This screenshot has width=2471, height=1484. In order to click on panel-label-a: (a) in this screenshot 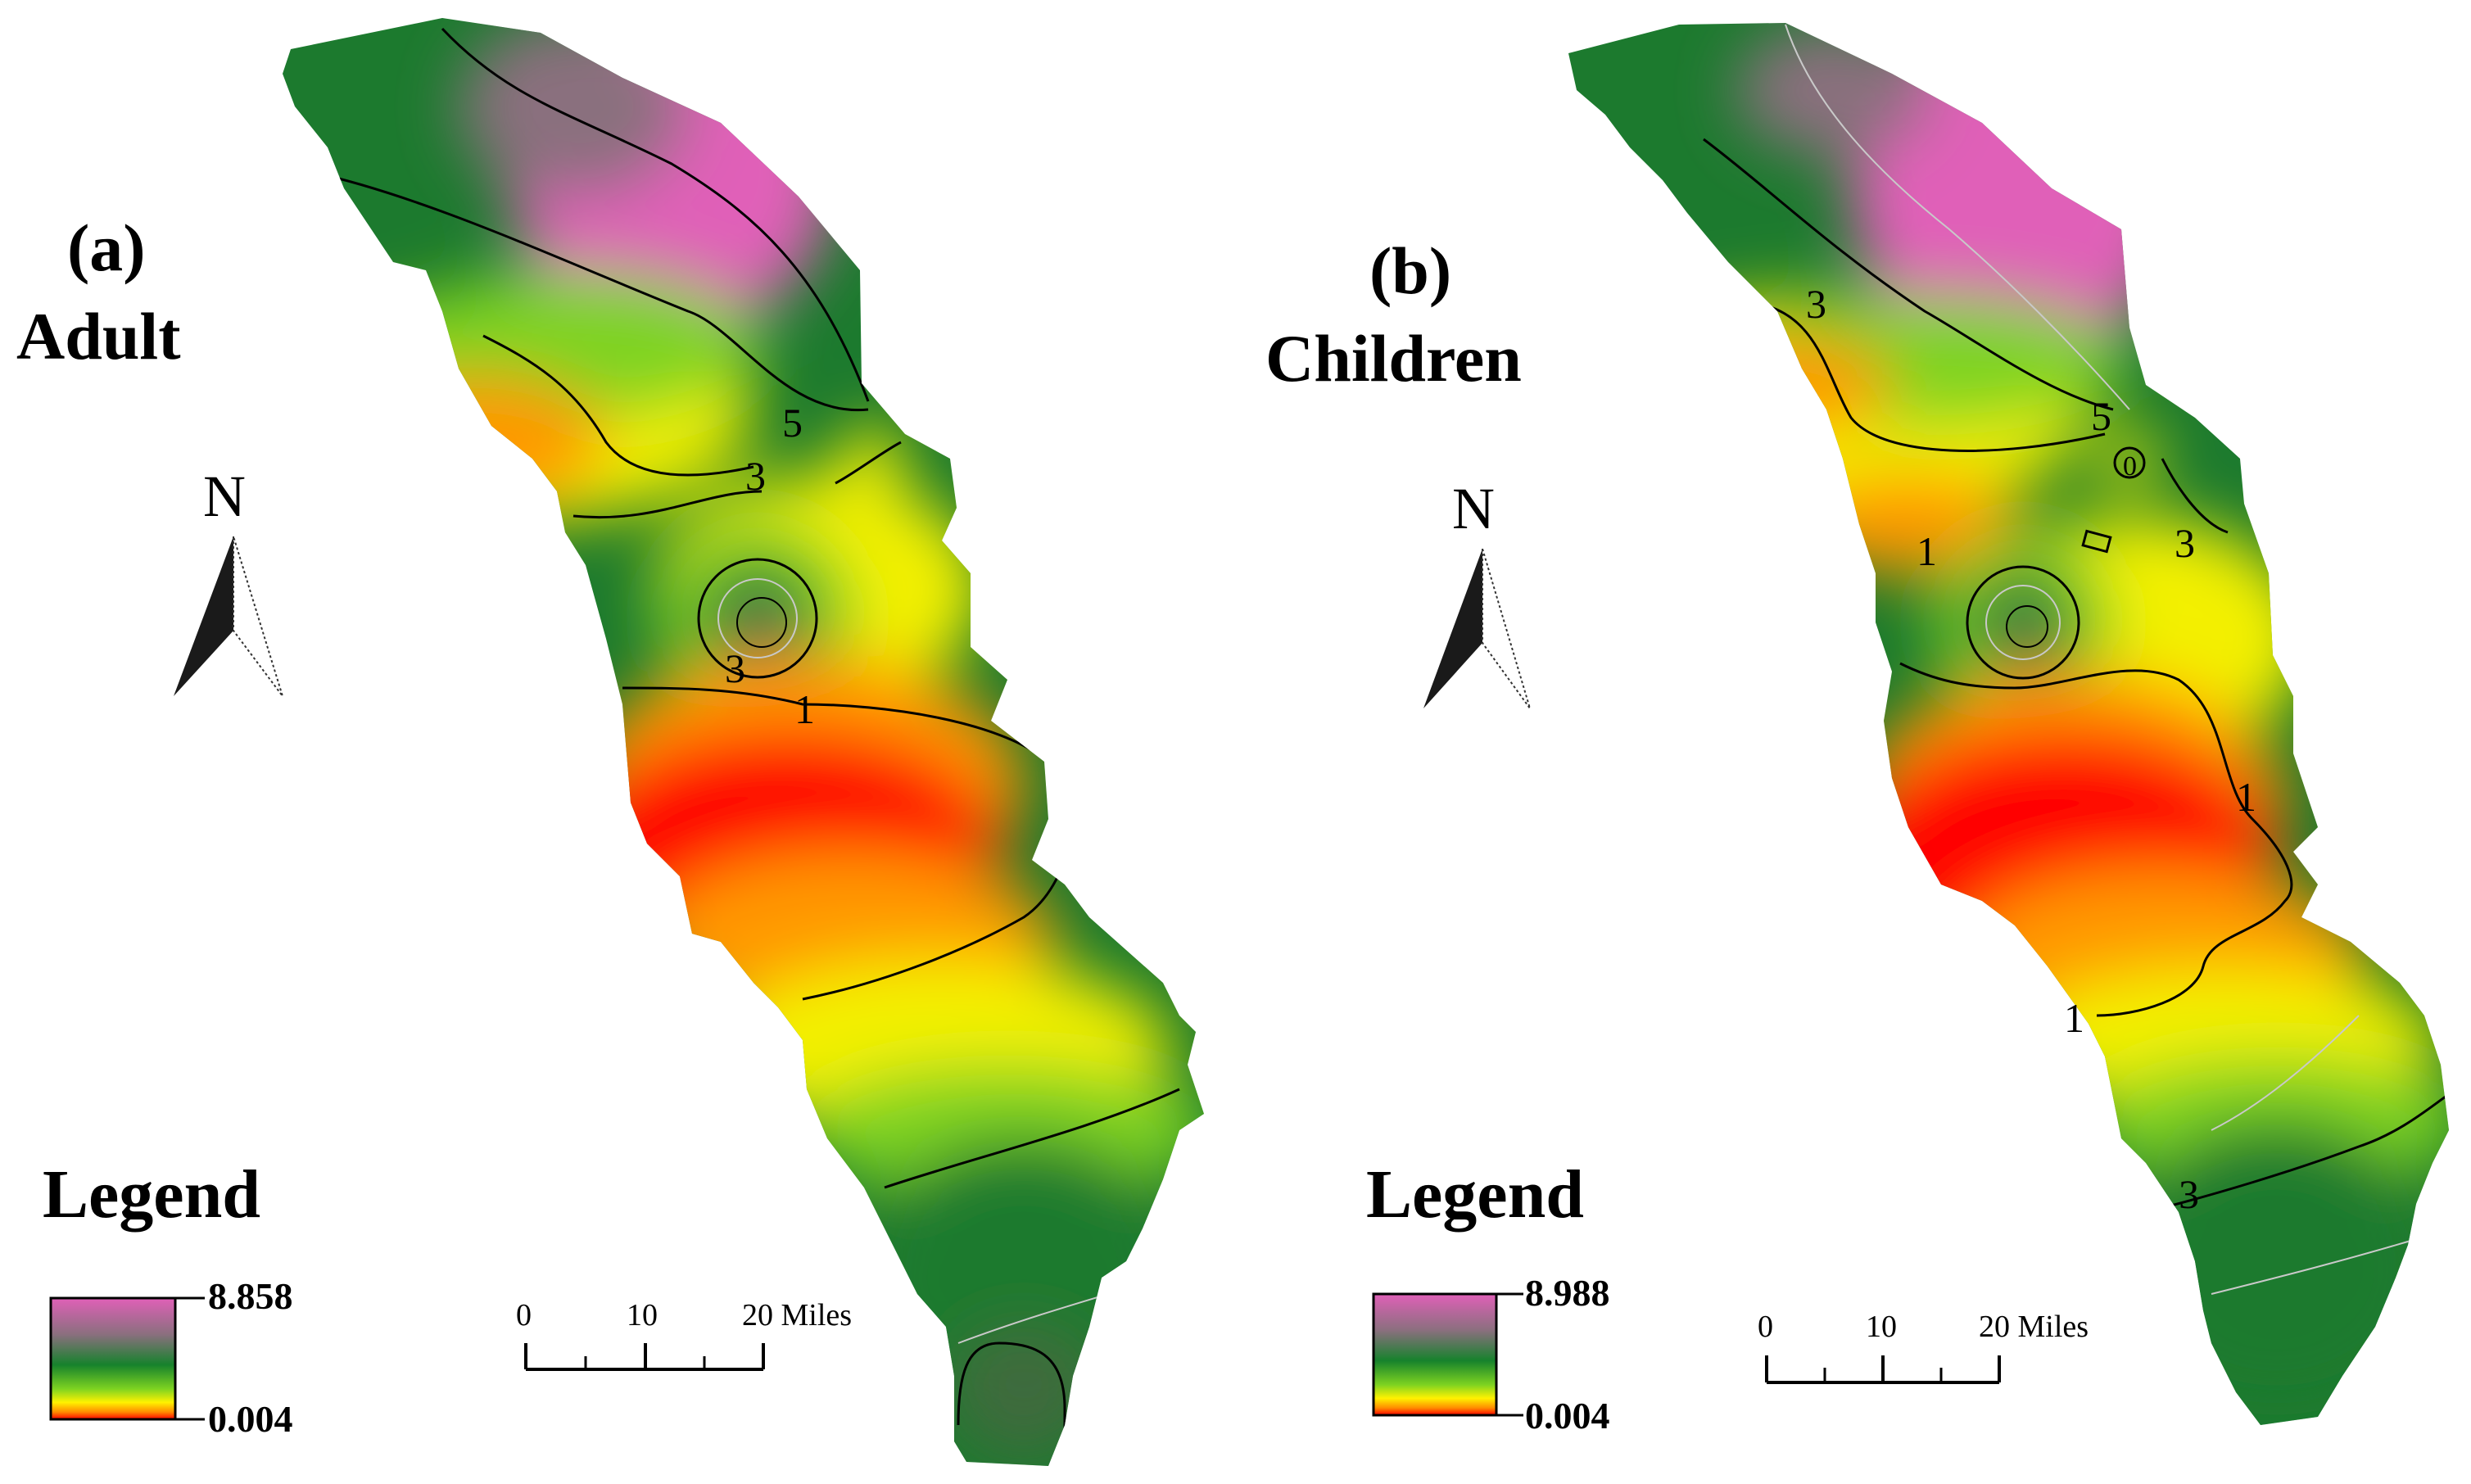, I will do `click(106, 247)`.